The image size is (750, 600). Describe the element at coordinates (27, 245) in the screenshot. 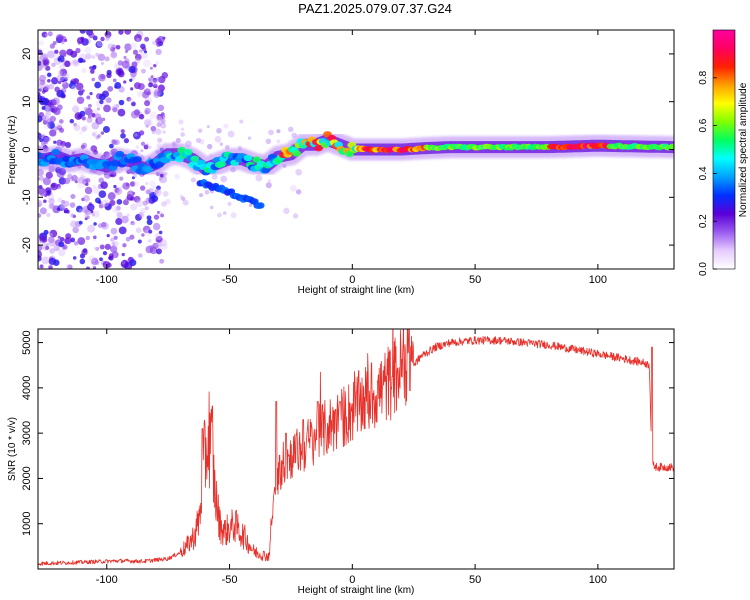

I see `y-tick-label: -20` at that location.